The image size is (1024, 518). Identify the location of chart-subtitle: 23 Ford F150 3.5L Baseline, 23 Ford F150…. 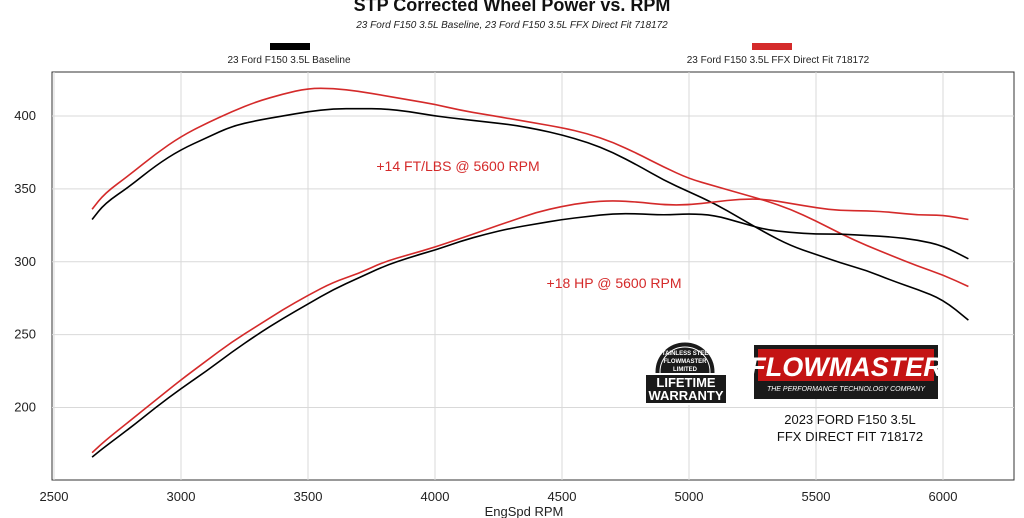
(511, 25).